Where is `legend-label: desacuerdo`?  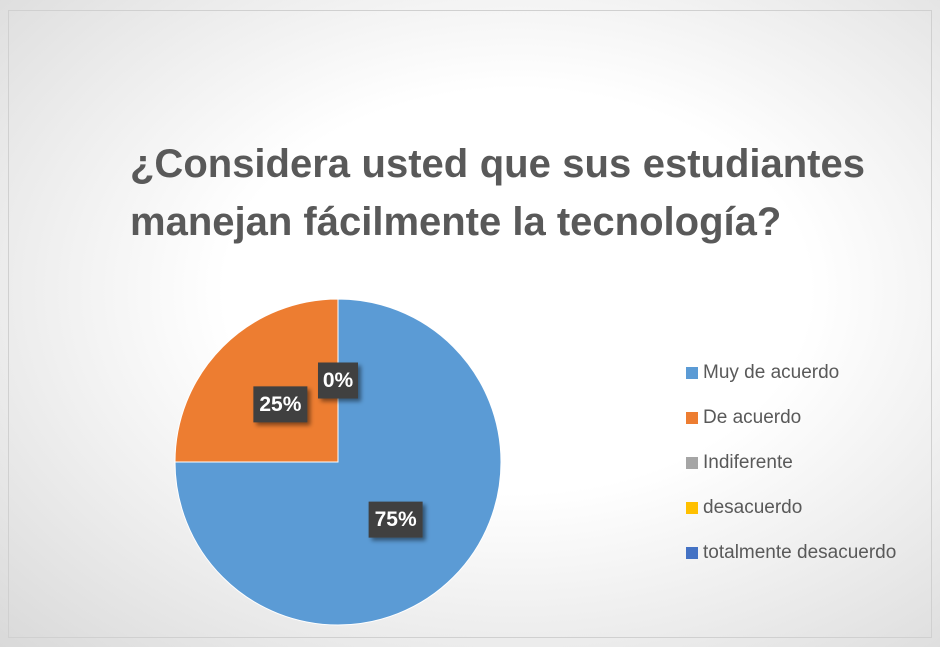
legend-label: desacuerdo is located at coordinates (752, 507).